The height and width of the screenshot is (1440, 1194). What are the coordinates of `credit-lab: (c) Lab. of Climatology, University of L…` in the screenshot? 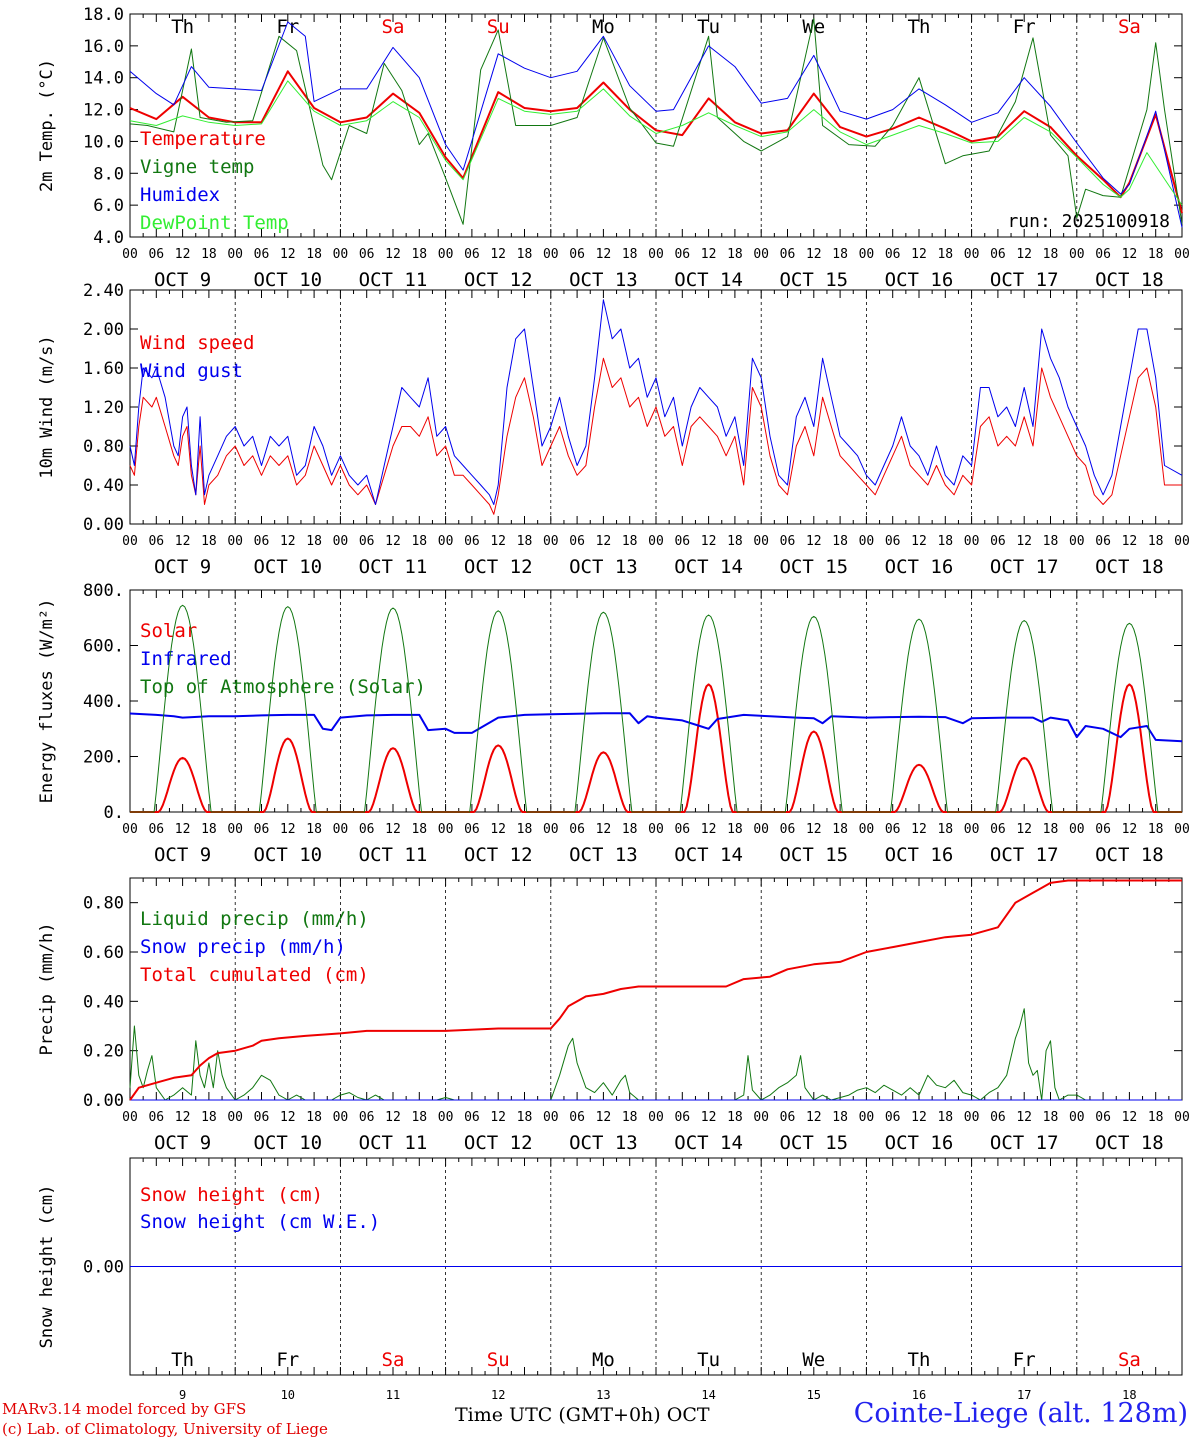 It's located at (165, 1429).